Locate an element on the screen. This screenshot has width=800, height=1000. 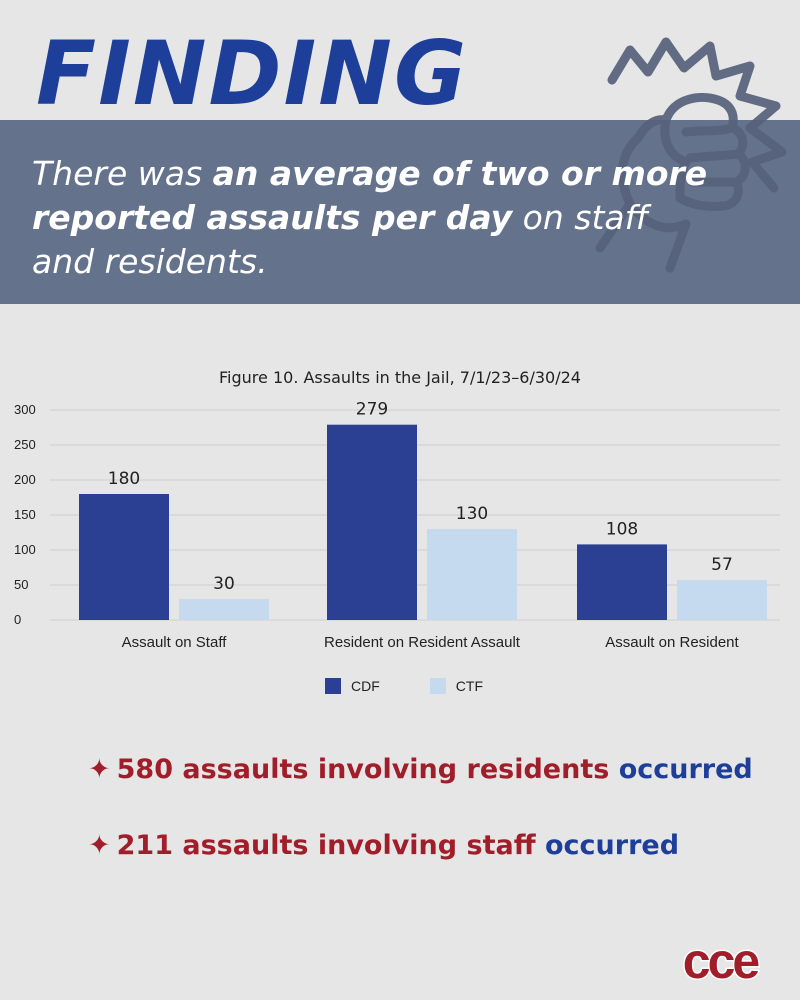
y-tick-label: 100 is located at coordinates (25, 549).